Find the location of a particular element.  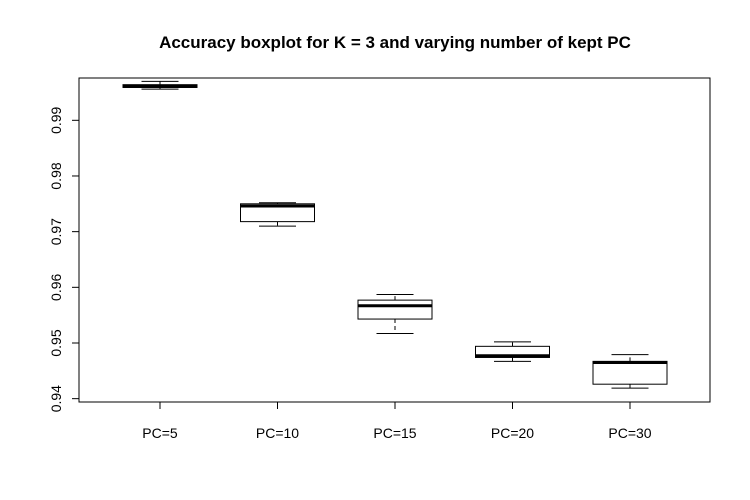

y-tick-label: 0.98 is located at coordinates (56, 175).